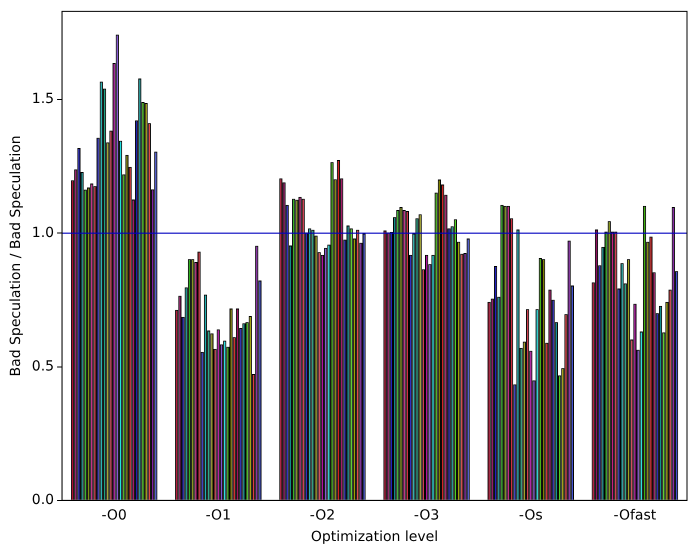 The image size is (696, 548). Describe the element at coordinates (635, 515) in the screenshot. I see `x-tick-label: -Ofast` at that location.